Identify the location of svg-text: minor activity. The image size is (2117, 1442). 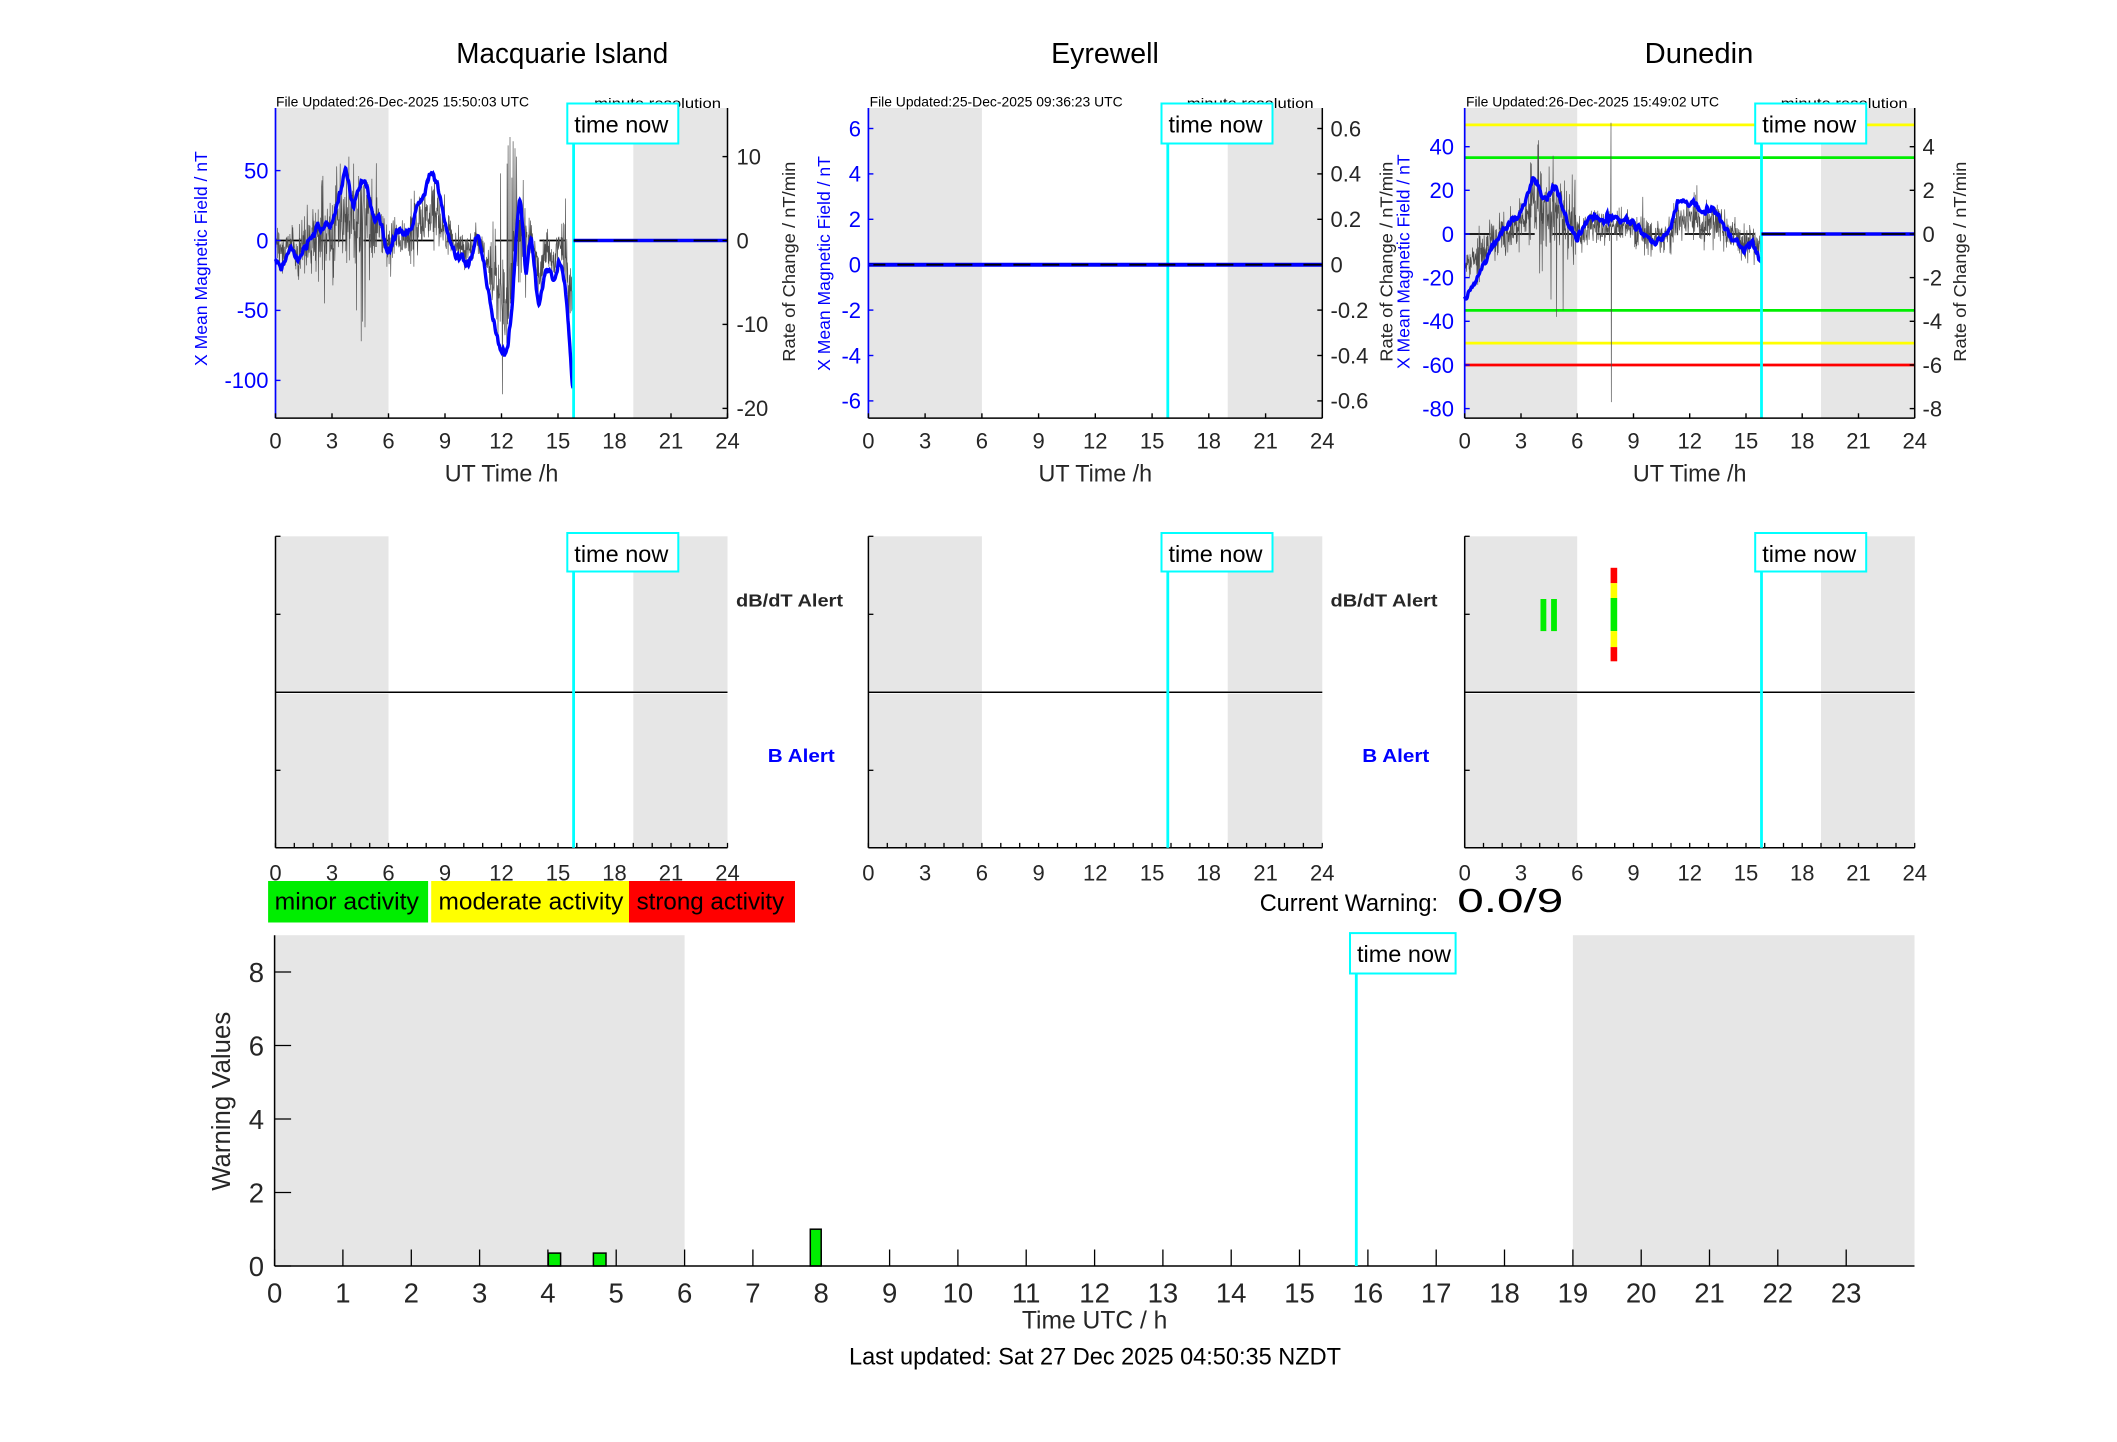
(347, 902).